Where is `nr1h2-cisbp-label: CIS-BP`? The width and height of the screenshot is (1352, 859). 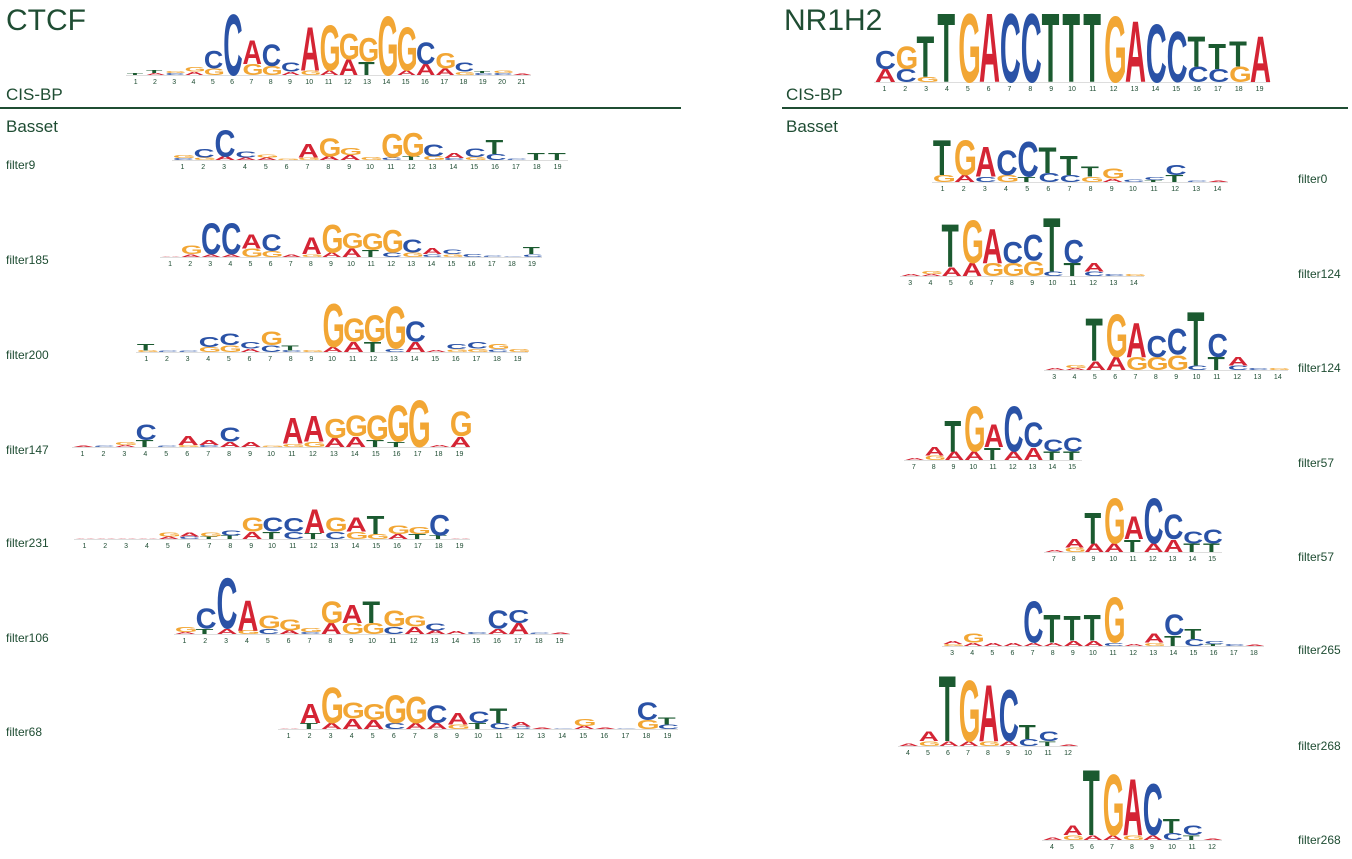 nr1h2-cisbp-label: CIS-BP is located at coordinates (814, 94).